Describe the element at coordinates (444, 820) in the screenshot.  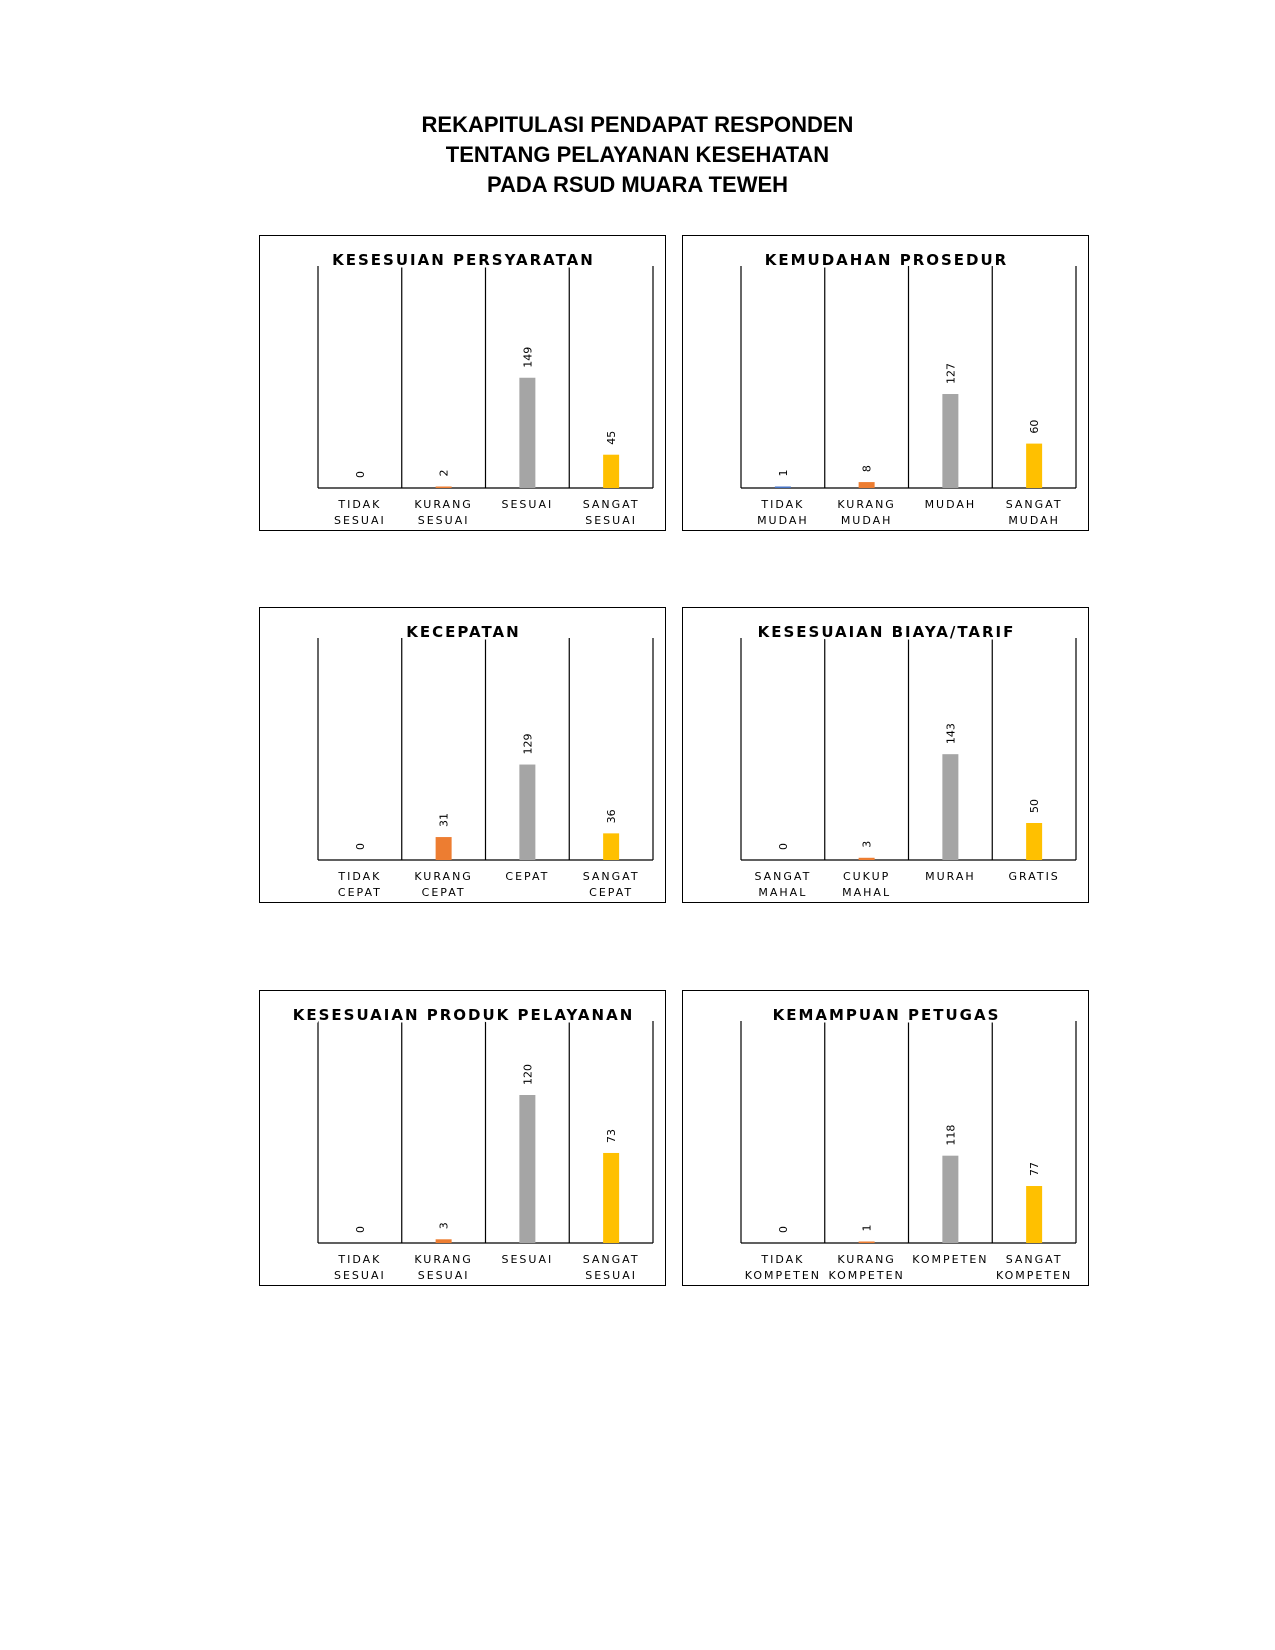
I see `data-label: 31` at that location.